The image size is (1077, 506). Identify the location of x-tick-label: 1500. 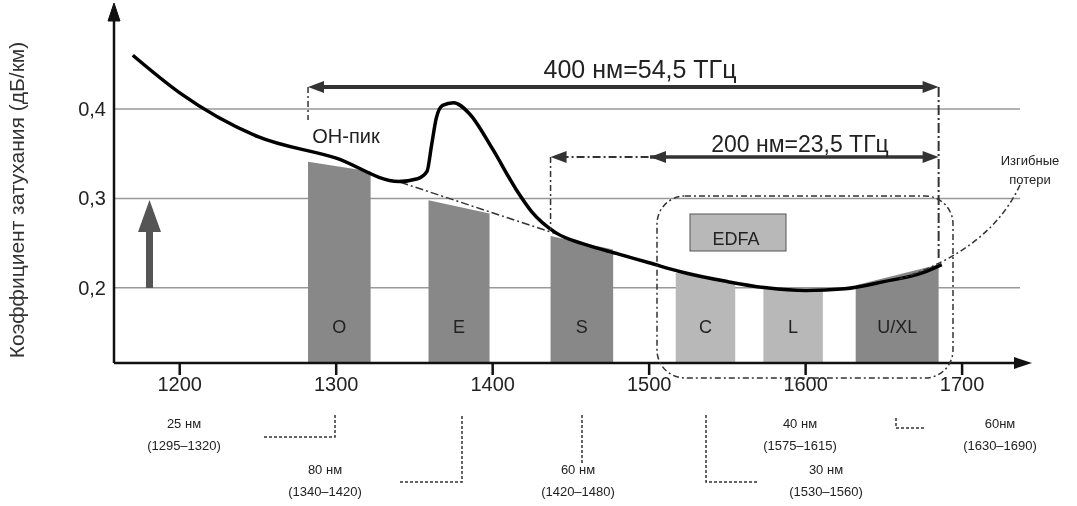
(649, 384).